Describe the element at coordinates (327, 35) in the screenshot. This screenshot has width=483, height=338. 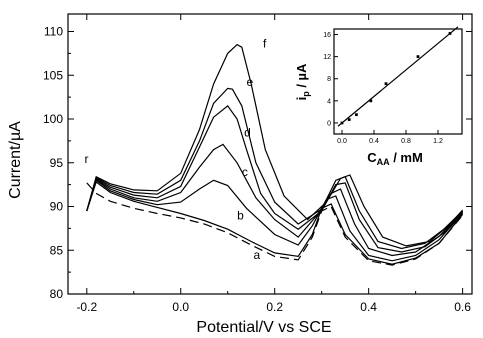
I see `inset-y-tick-label: 16` at that location.